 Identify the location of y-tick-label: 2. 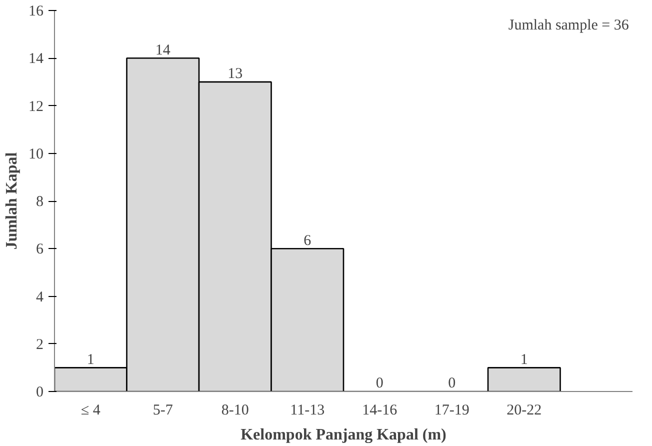
(40, 344).